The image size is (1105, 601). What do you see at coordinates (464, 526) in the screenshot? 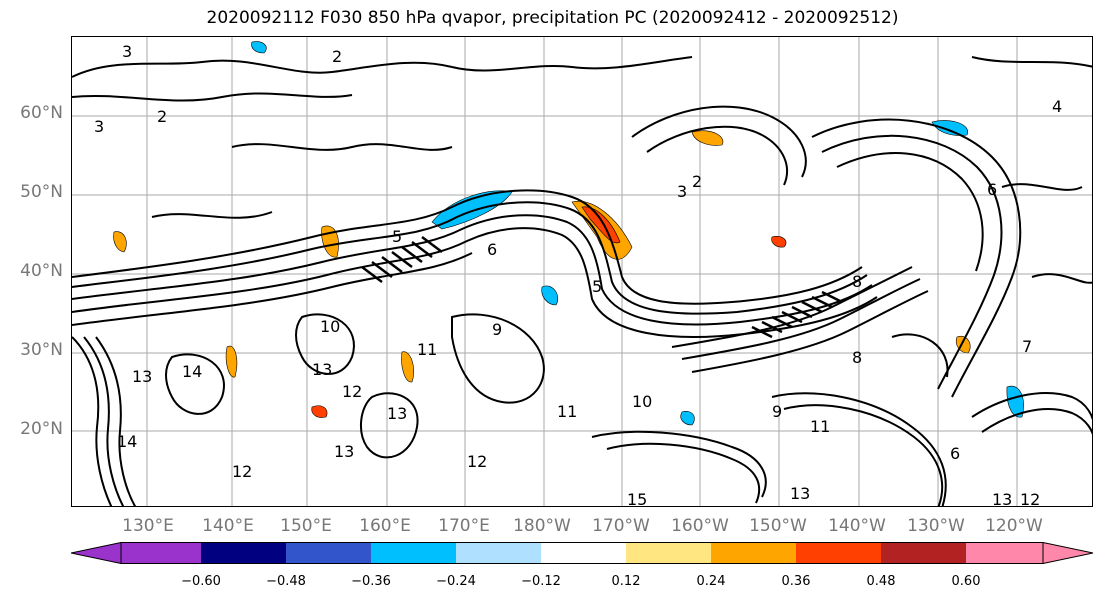
I see `lon-label-170e: 170°E` at bounding box center [464, 526].